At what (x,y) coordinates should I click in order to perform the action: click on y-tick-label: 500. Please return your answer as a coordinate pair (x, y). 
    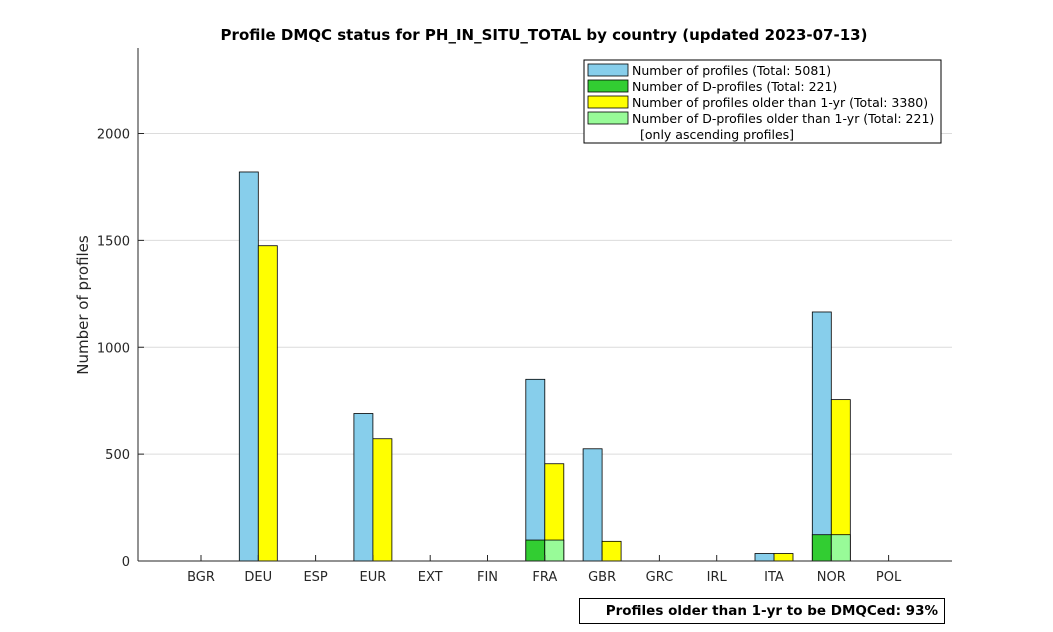
    Looking at the image, I should click on (117, 455).